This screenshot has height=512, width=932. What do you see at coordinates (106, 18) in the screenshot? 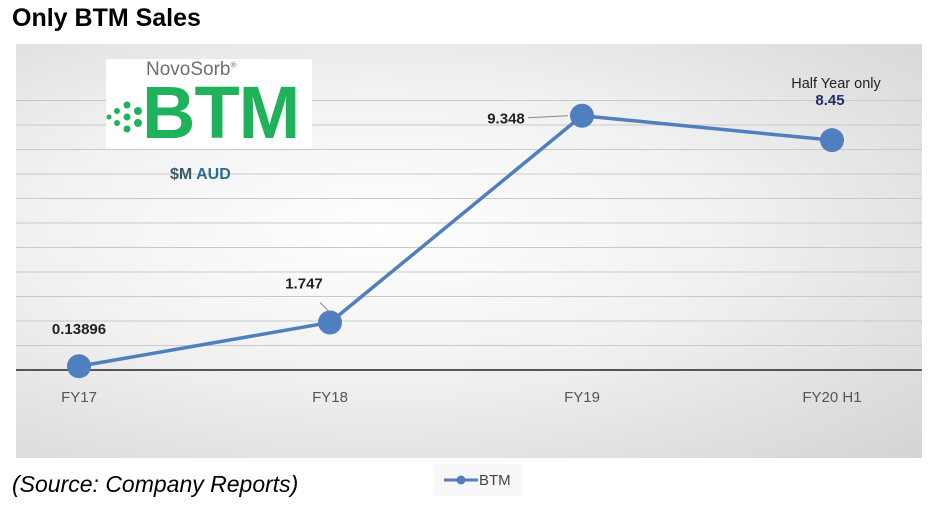
I see `page-title: Only BTM Sales` at bounding box center [106, 18].